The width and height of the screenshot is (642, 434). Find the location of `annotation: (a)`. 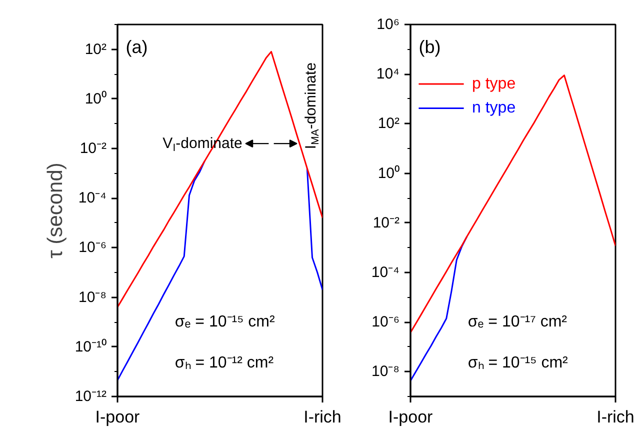

annotation: (a) is located at coordinates (137, 46).